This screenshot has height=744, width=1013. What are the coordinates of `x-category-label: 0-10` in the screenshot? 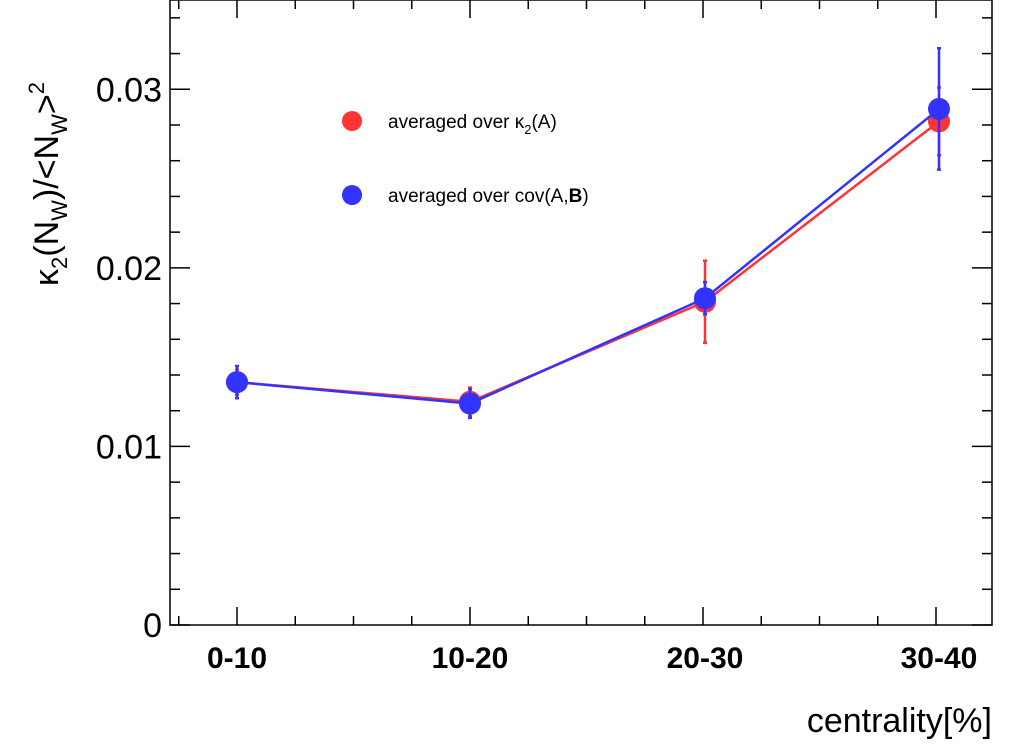 It's located at (237, 658).